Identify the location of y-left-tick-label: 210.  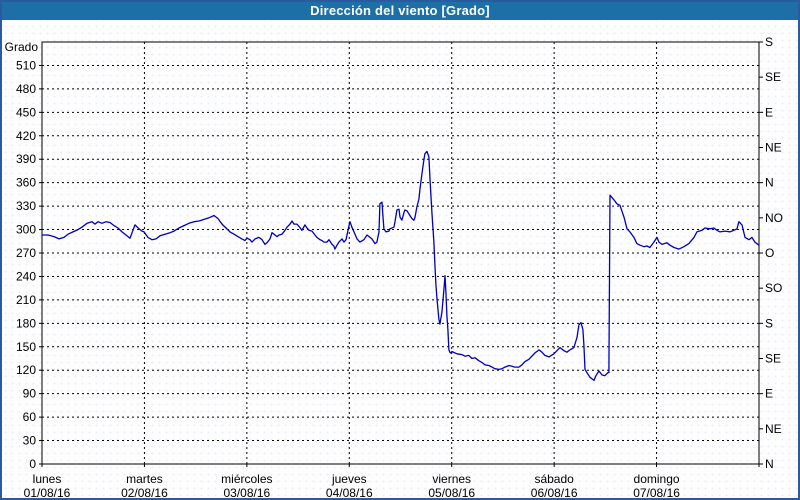
(26, 300).